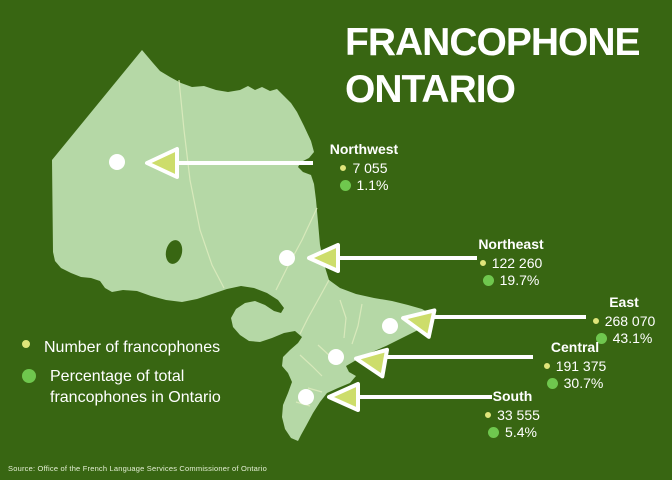 Image resolution: width=672 pixels, height=480 pixels. Describe the element at coordinates (512, 396) in the screenshot. I see `region-name: South` at that location.